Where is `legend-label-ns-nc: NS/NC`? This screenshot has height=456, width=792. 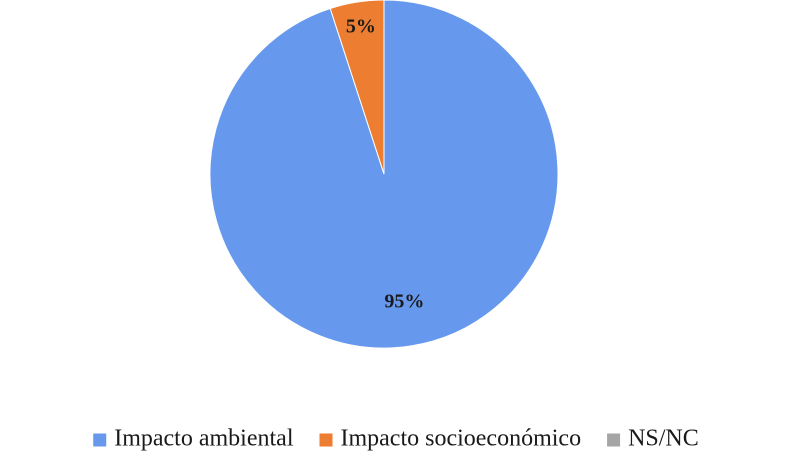 legend-label-ns-nc: NS/NC is located at coordinates (663, 439).